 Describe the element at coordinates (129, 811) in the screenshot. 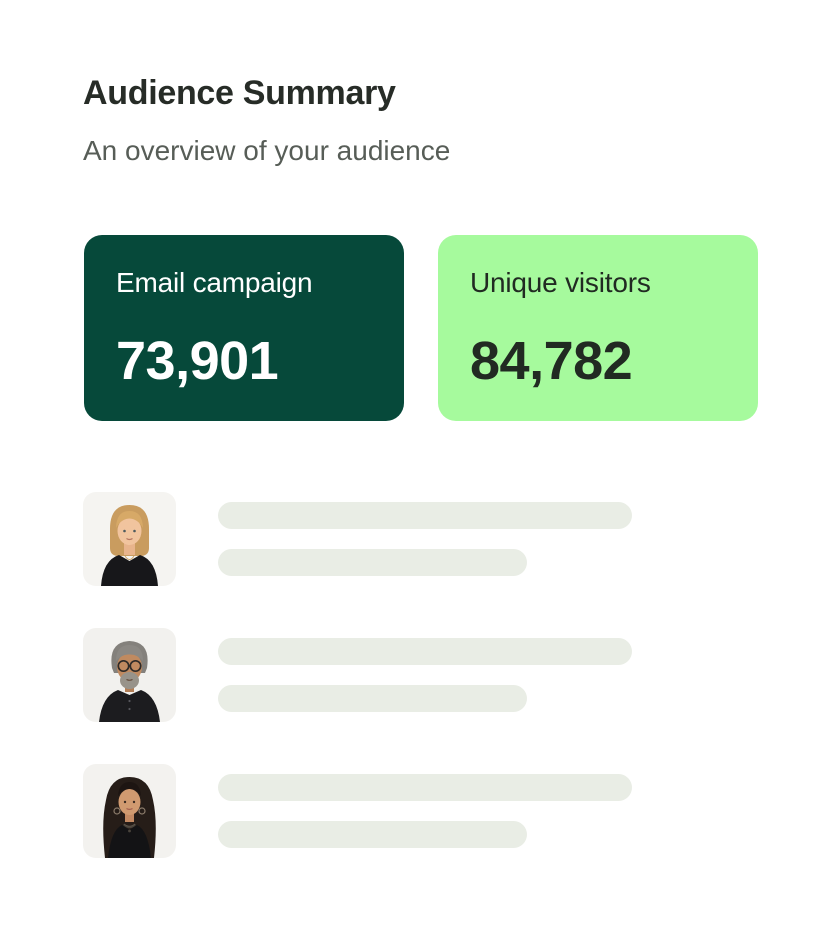

I see `avatar-woman-long-dark-hair` at that location.